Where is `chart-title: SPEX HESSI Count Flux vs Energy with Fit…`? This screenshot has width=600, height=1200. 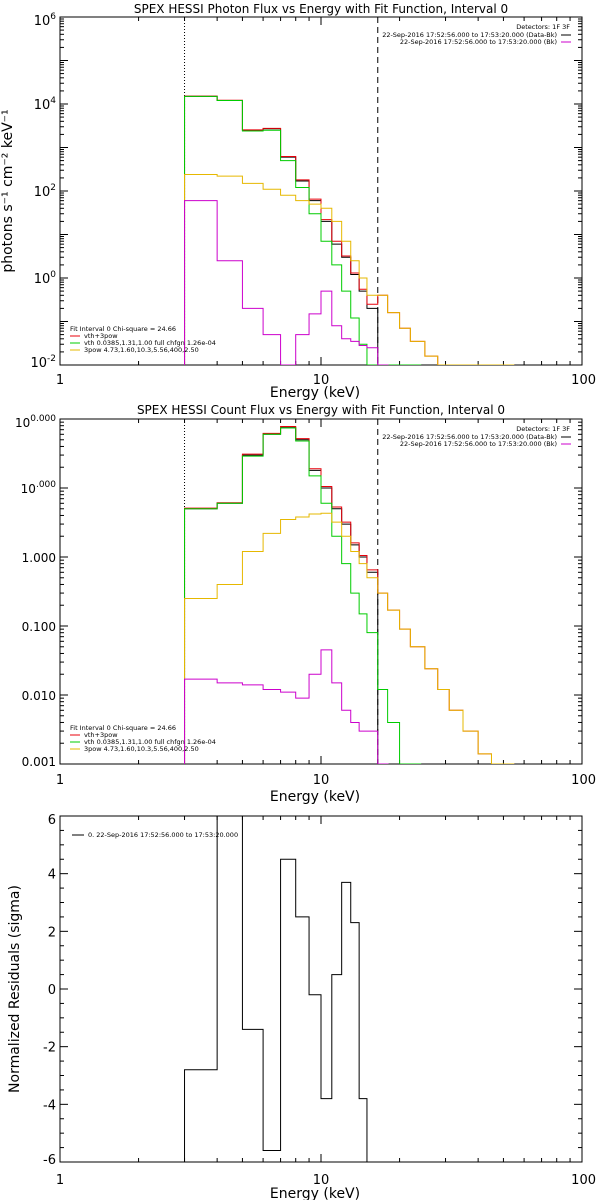 chart-title: SPEX HESSI Count Flux vs Energy with Fit… is located at coordinates (321, 410).